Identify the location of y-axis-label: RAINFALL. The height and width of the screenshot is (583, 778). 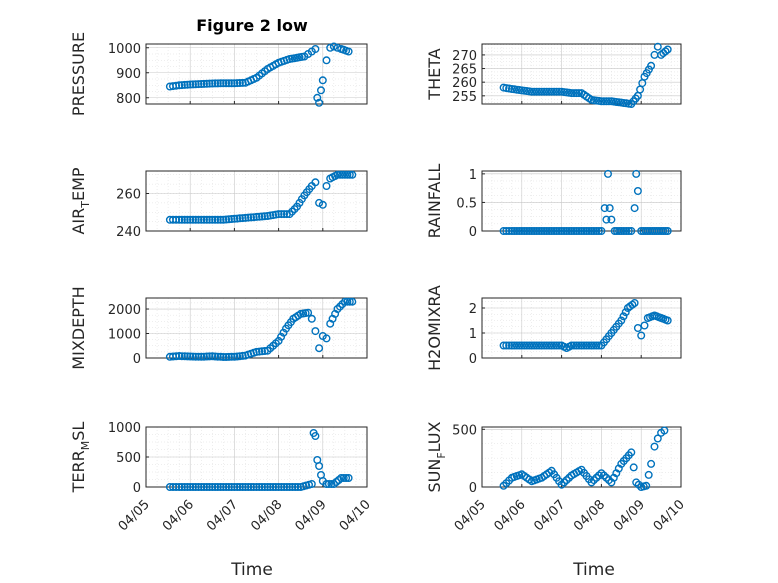
(434, 201).